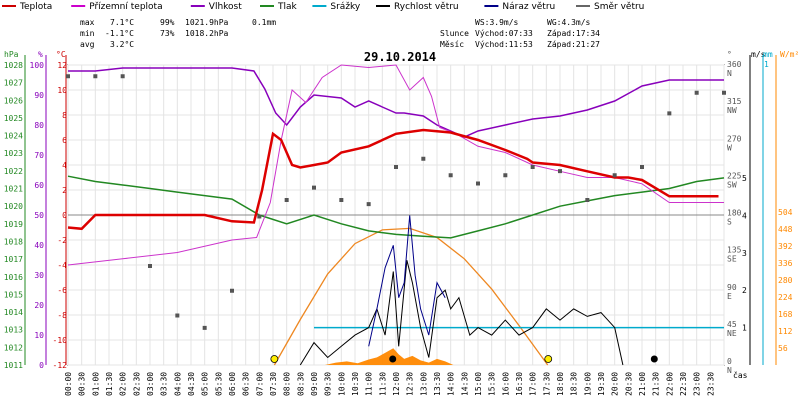 The height and width of the screenshot is (400, 800). I want to click on wind-dir-unit: °, so click(729, 54).